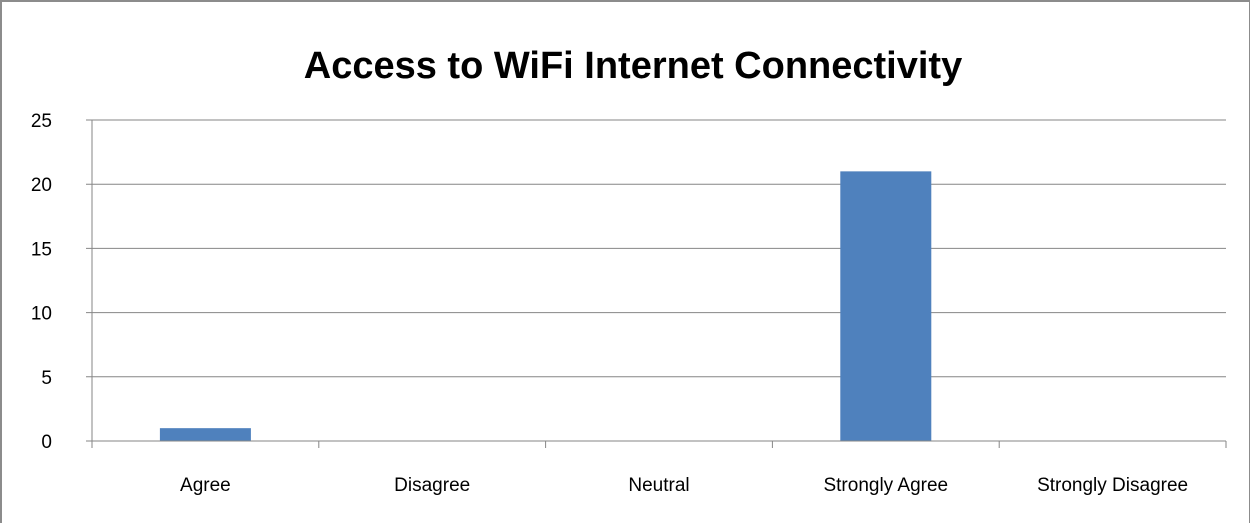 The image size is (1250, 525). Describe the element at coordinates (41, 121) in the screenshot. I see `y-tick-label: 25` at that location.